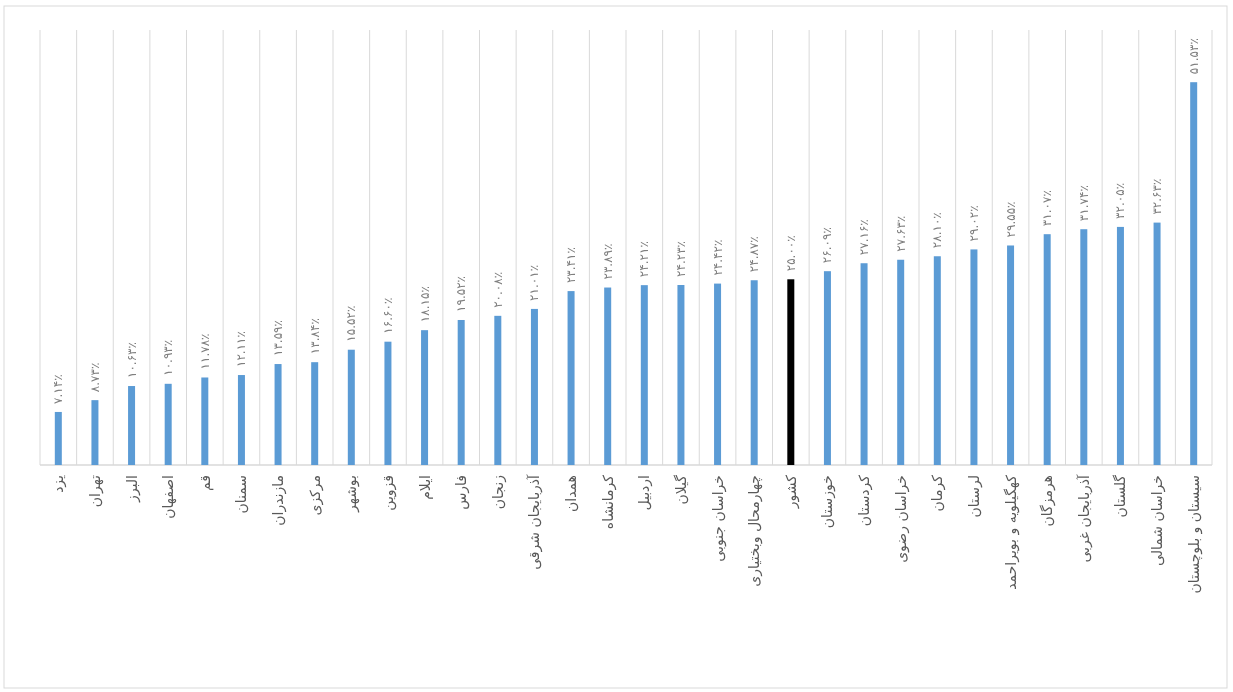 This screenshot has height=692, width=1233. I want to click on data-label: ۱۶.۶۰٪, so click(387, 315).